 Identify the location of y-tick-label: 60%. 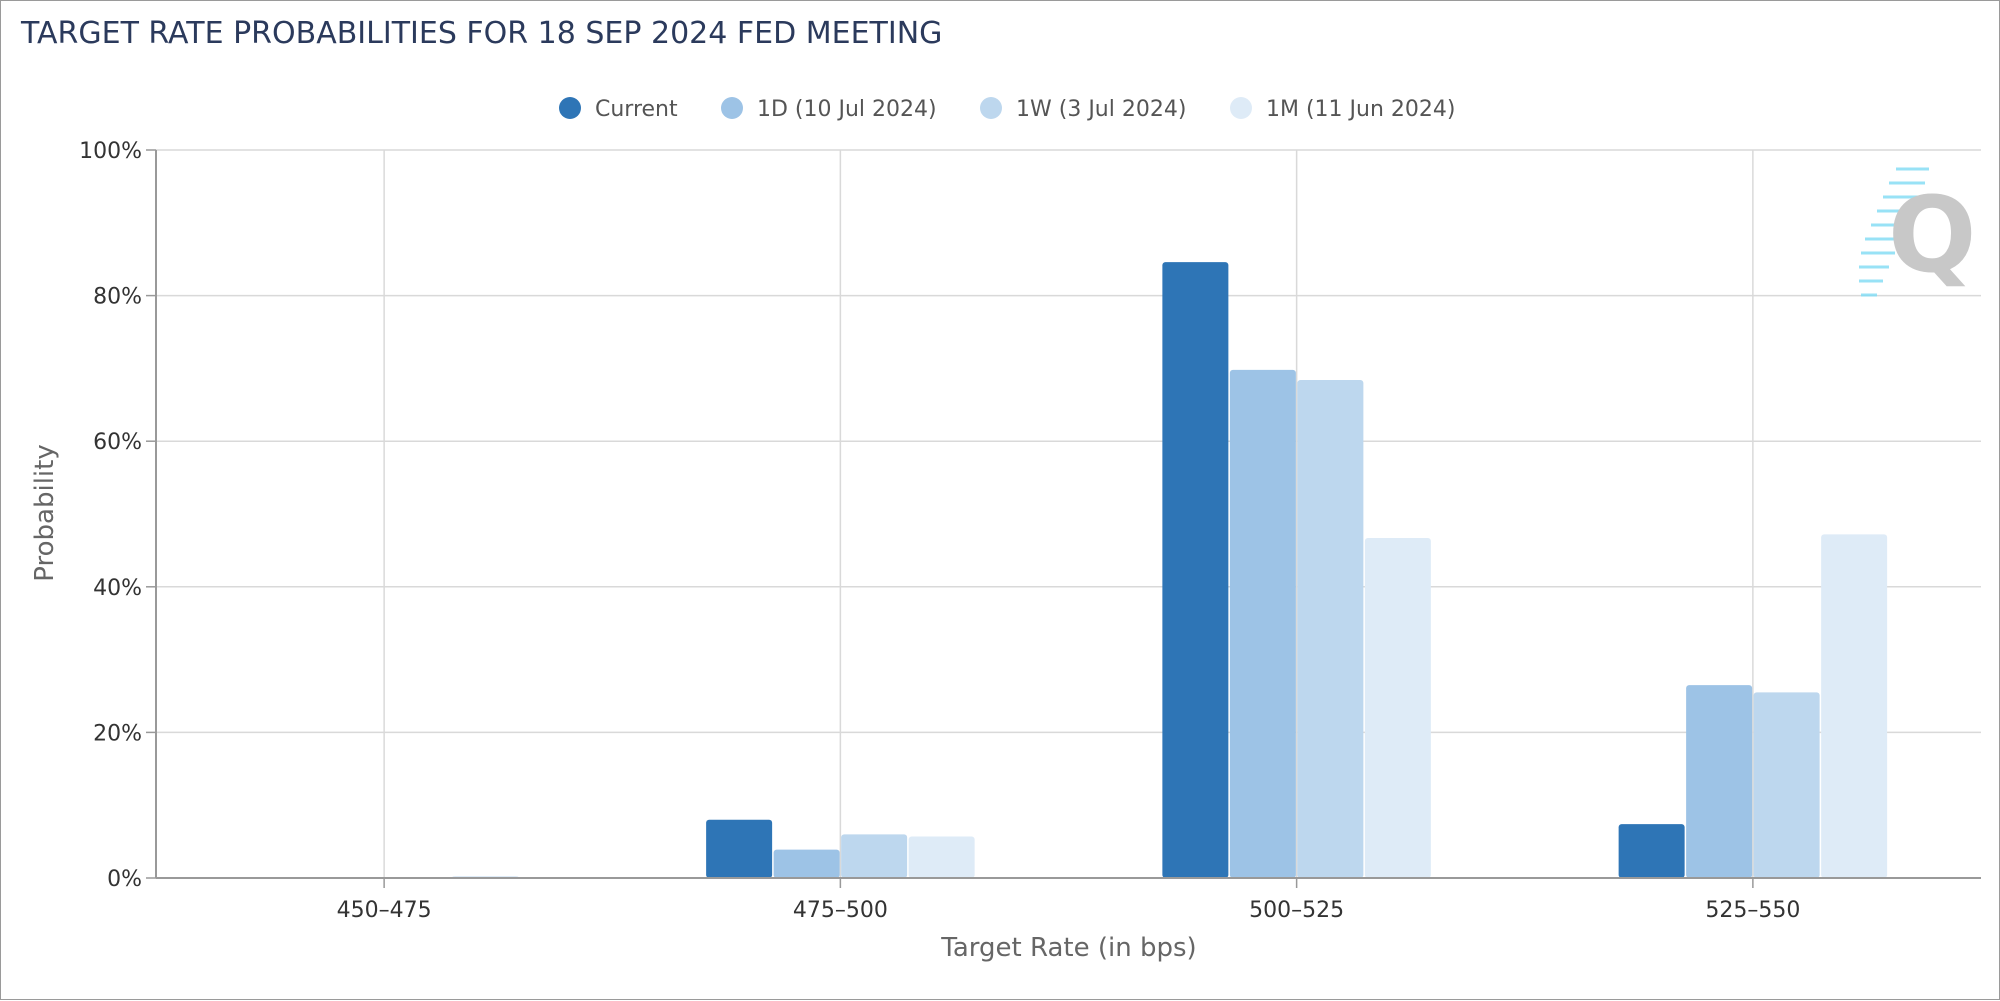
(117, 442).